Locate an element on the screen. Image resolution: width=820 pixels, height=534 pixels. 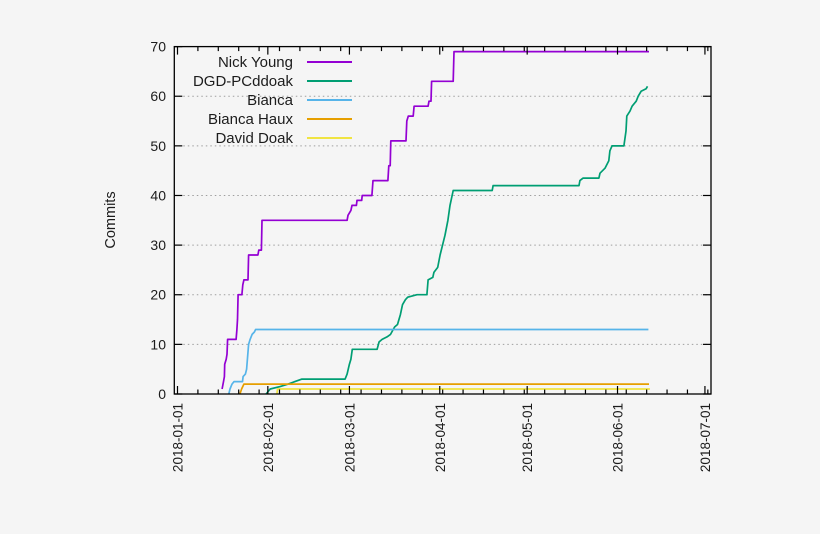
series-line-bianca is located at coordinates (438, 361).